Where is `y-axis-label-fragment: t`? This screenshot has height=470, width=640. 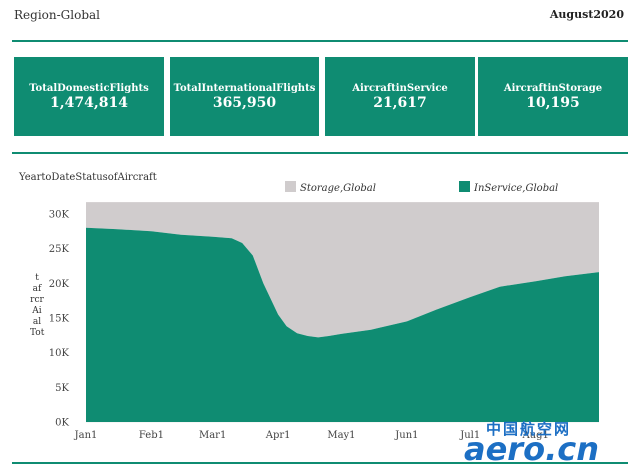
y-axis-label-fragment: t is located at coordinates (37, 278).